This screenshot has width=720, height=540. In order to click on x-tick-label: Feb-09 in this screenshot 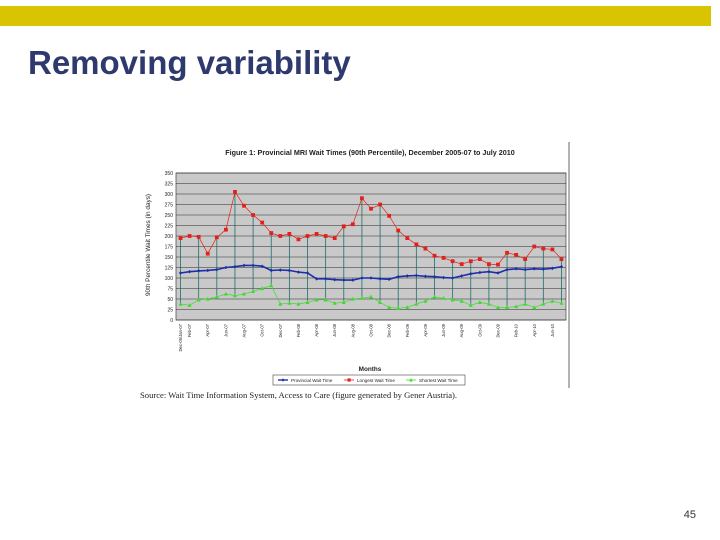, I will do `click(407, 330)`.